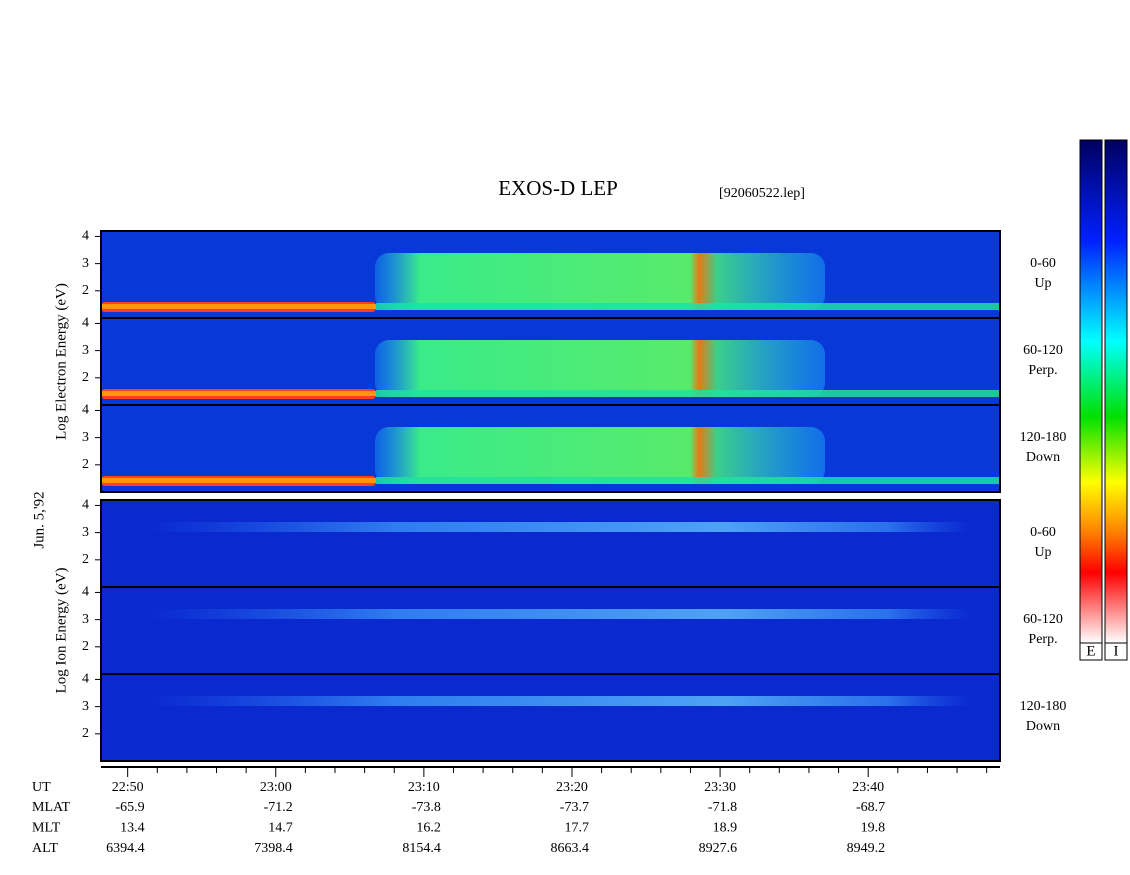 The height and width of the screenshot is (875, 1130). What do you see at coordinates (720, 787) in the screenshot?
I see `x-tick-label: 23:30` at bounding box center [720, 787].